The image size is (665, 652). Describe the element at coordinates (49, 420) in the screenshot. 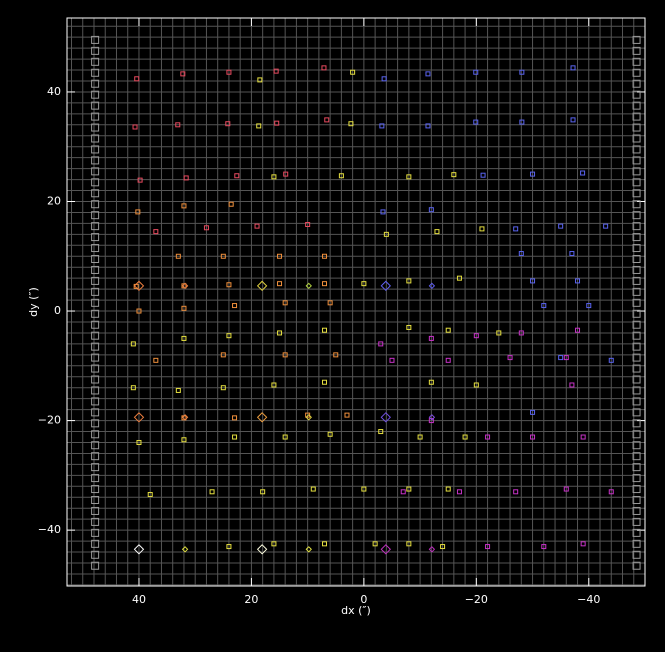

I see `y-tick-label: −20` at that location.